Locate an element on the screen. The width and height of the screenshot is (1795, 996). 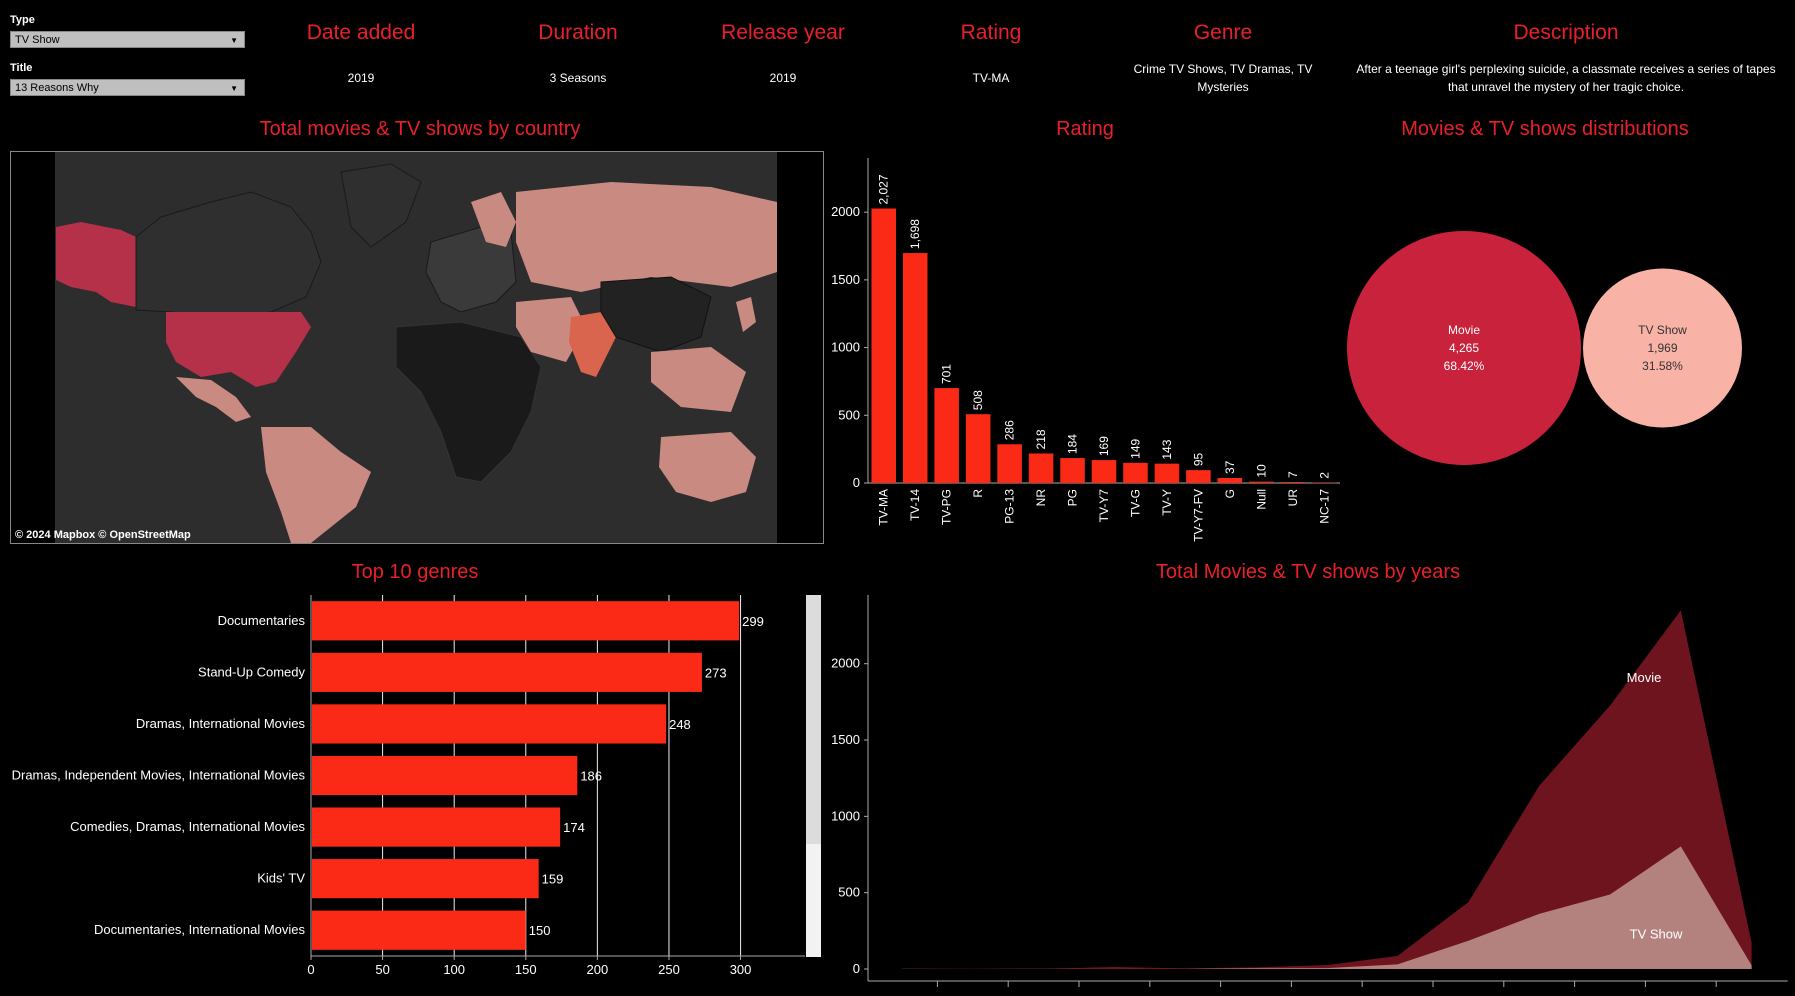
duration-value: 3 Seasons is located at coordinates (578, 78).